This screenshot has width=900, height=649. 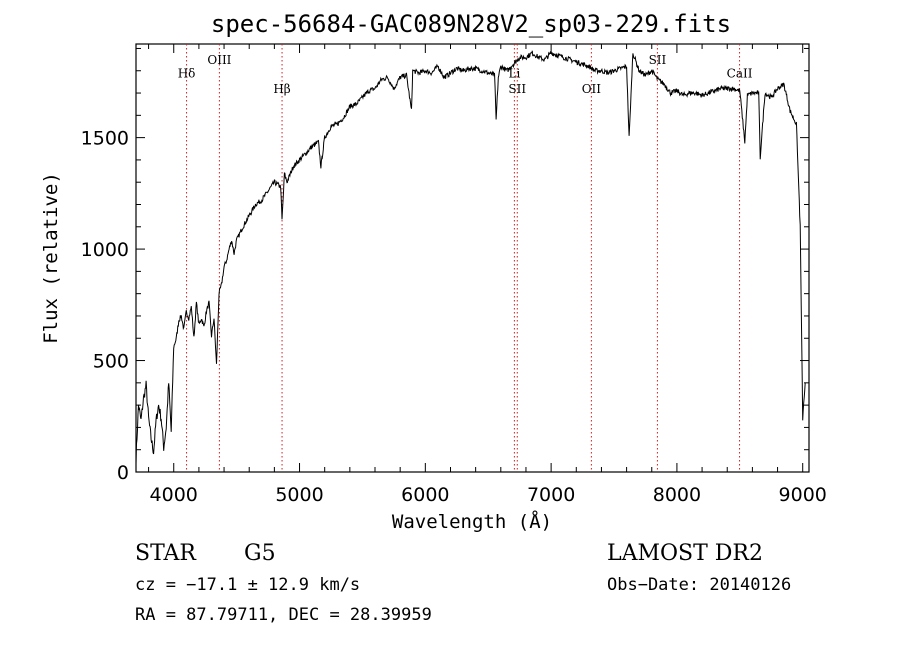 What do you see at coordinates (105, 250) in the screenshot?
I see `y-tick-label: 1000` at bounding box center [105, 250].